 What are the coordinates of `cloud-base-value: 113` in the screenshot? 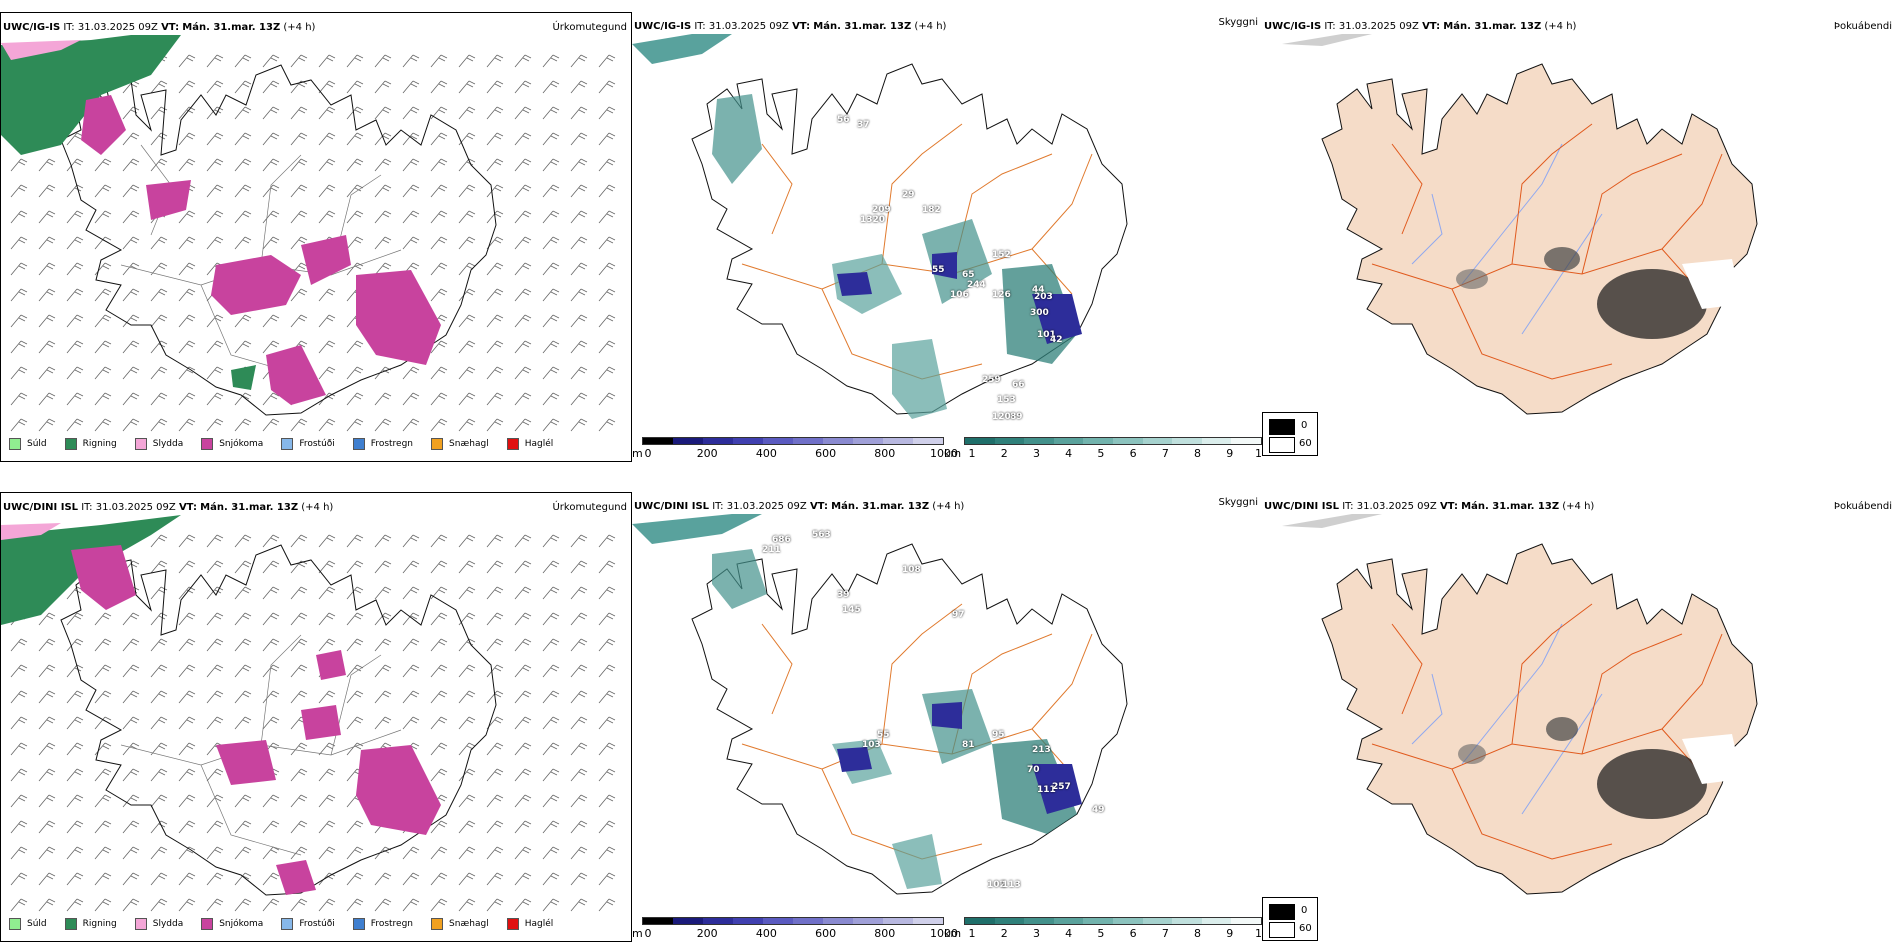 It's located at (1011, 885).